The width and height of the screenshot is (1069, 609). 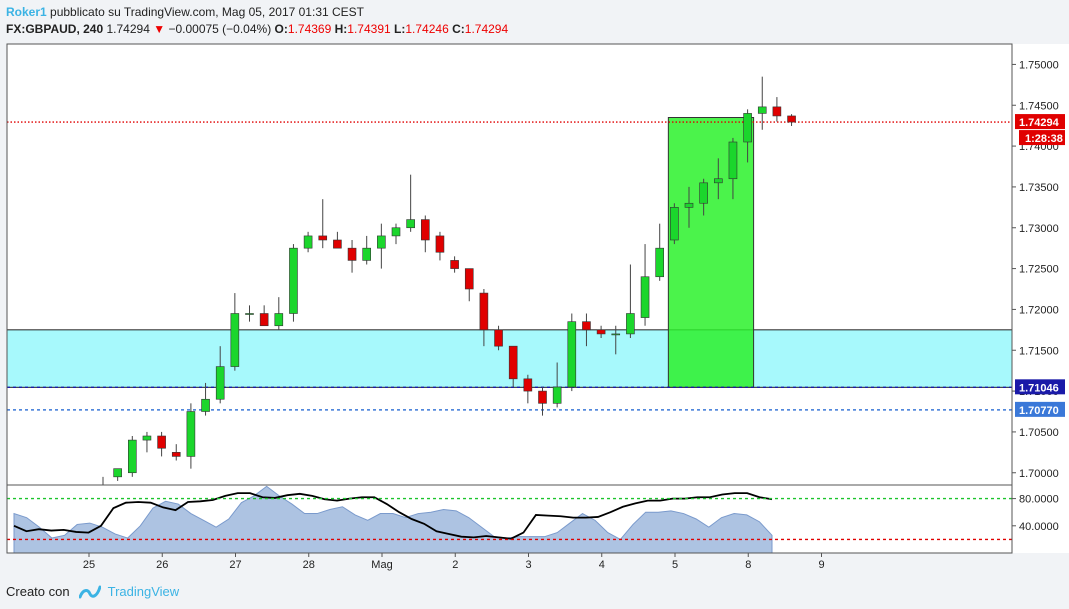 What do you see at coordinates (400, 29) in the screenshot?
I see `low-label: L:` at bounding box center [400, 29].